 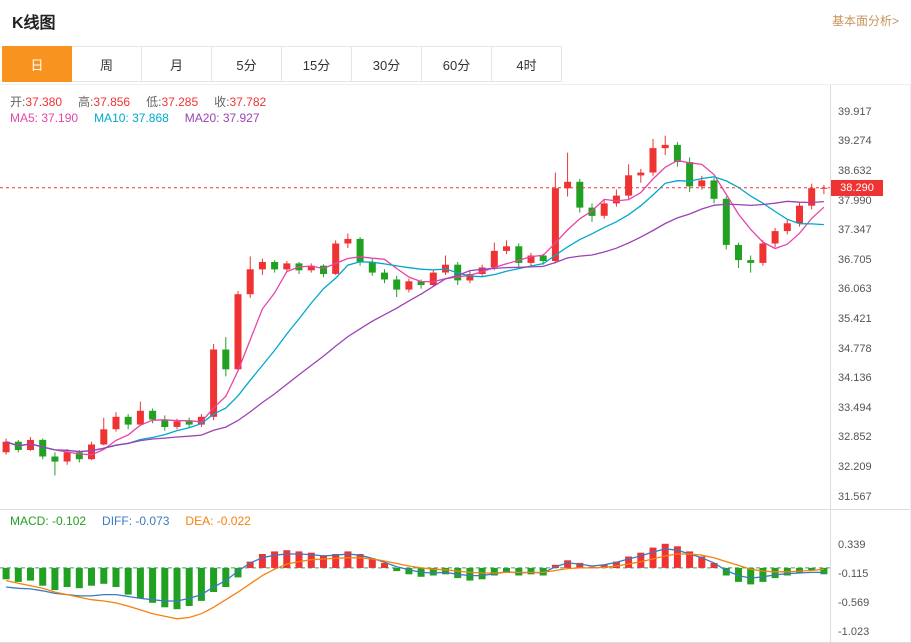 I want to click on tab-5min: 5分, so click(x=247, y=64).